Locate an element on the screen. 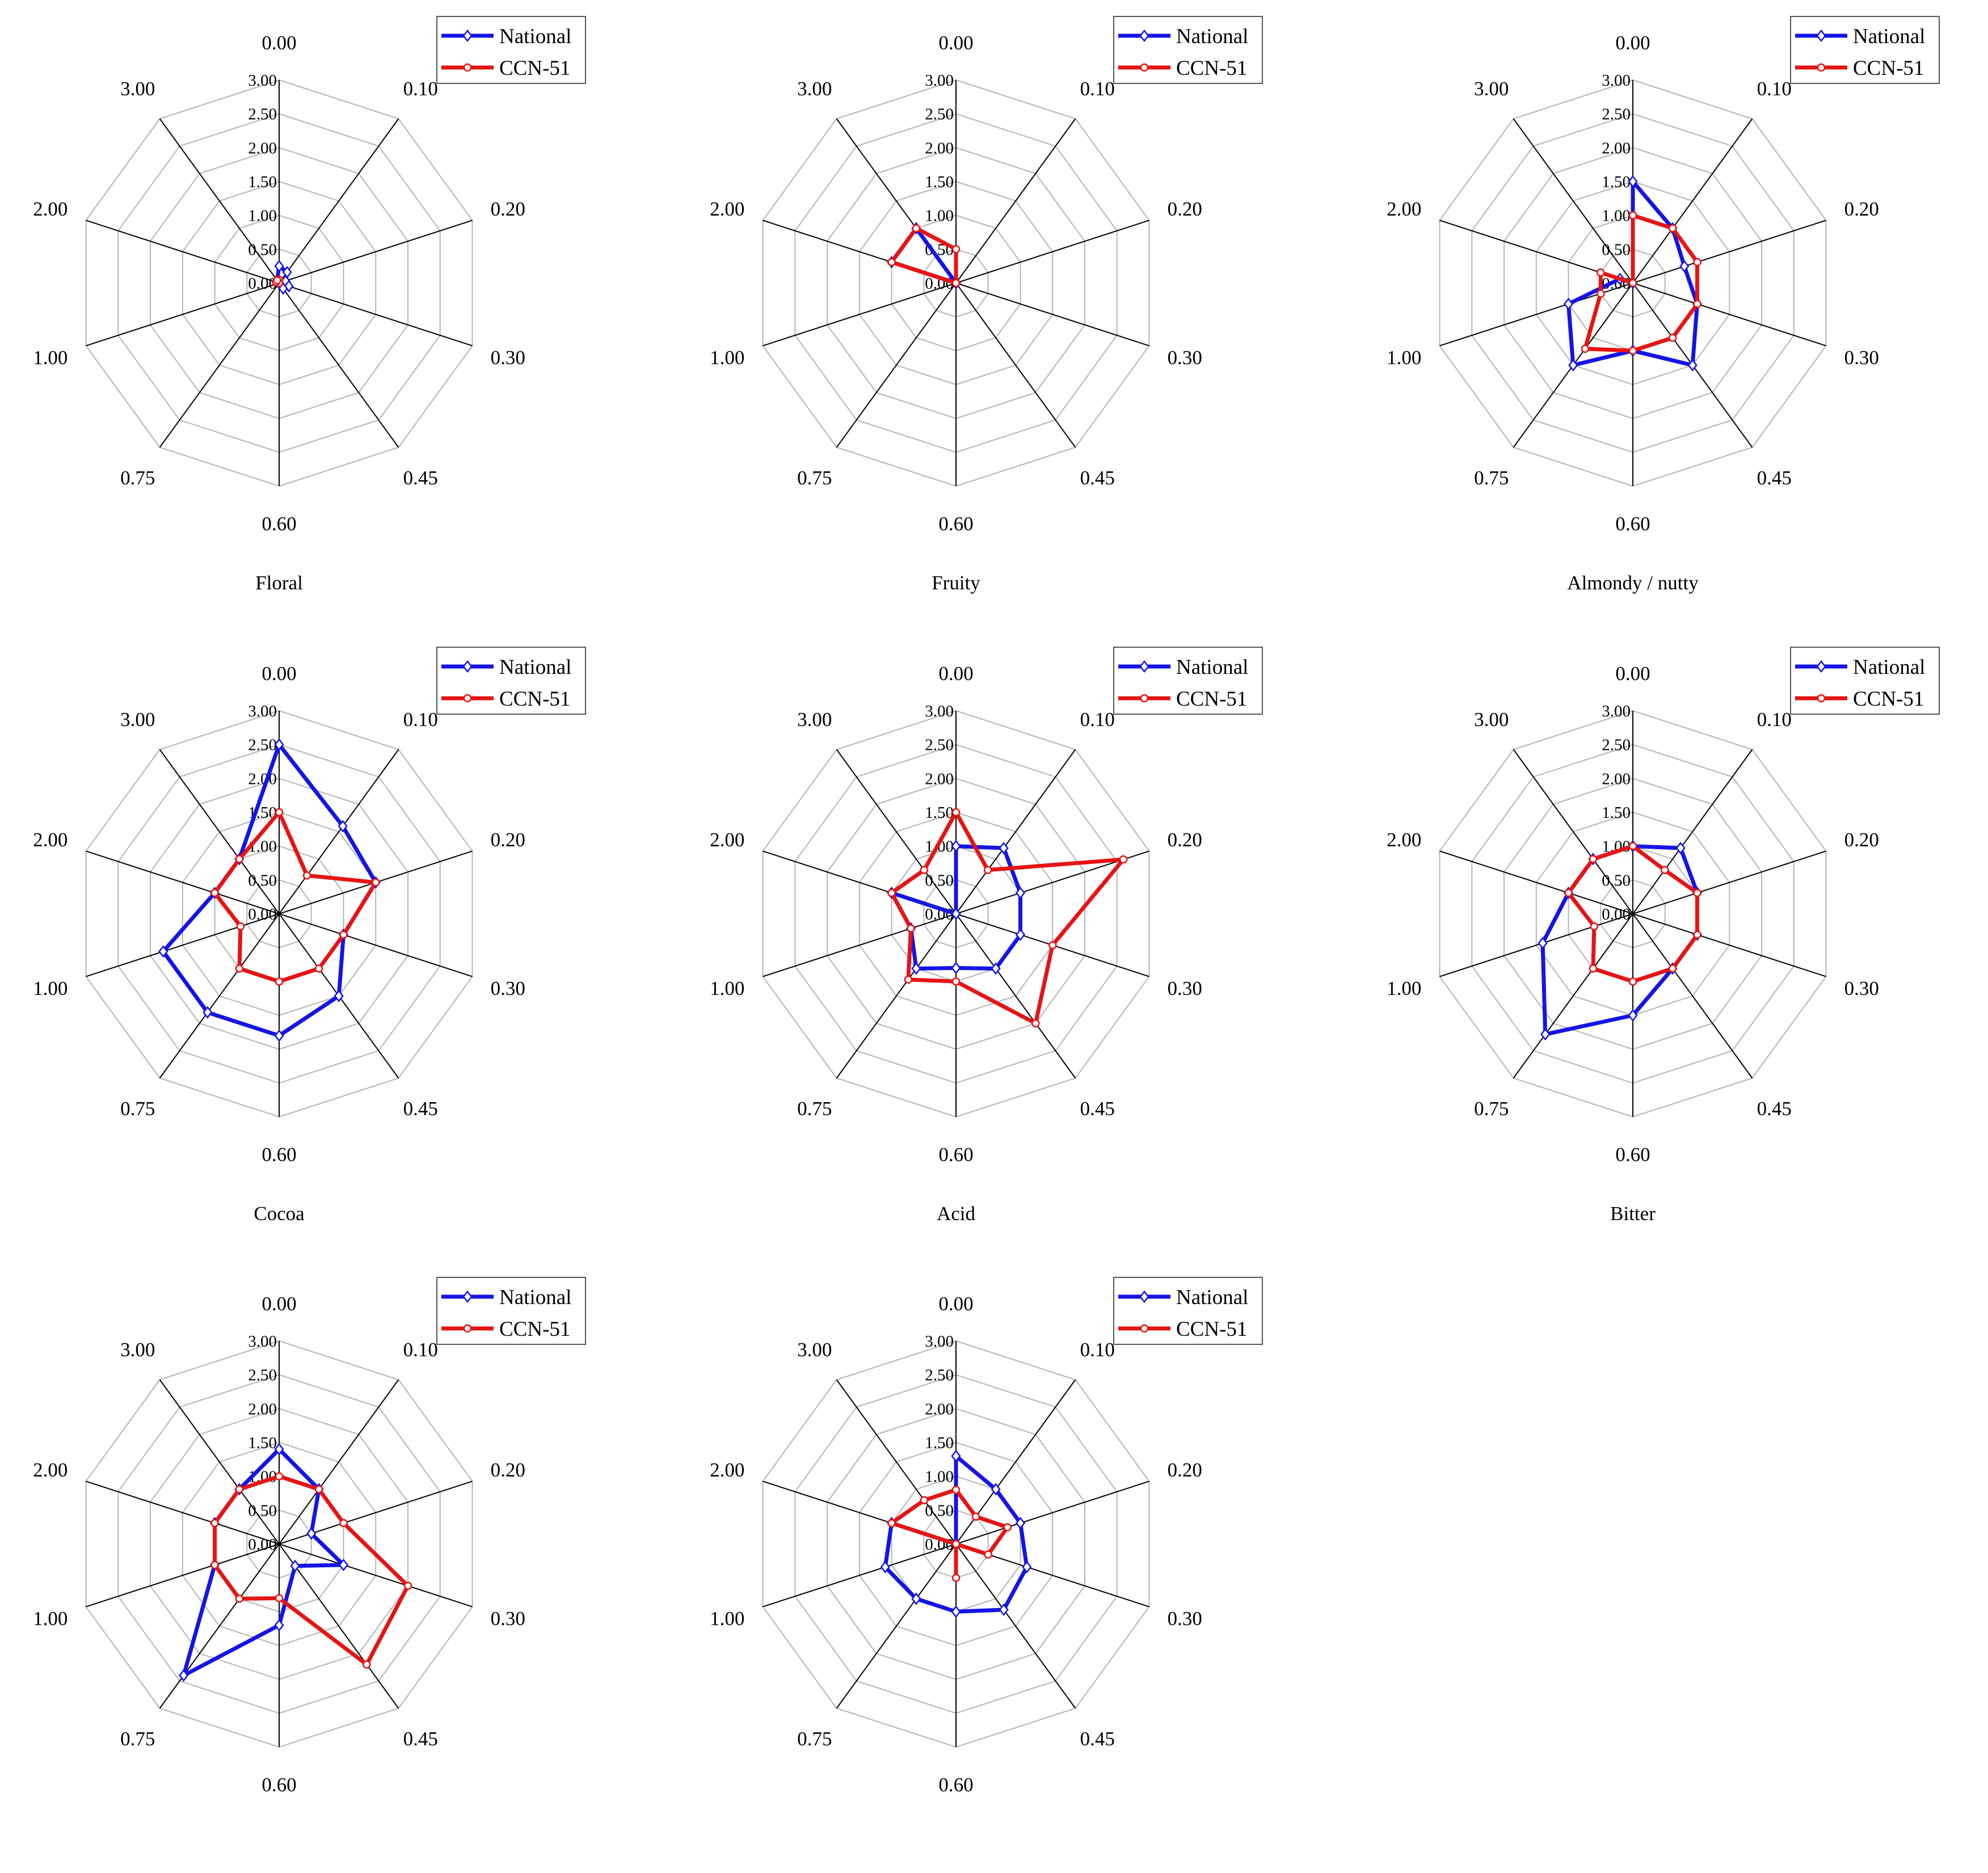 This screenshot has height=1873, width=1988. category-label: 0.60 is located at coordinates (1632, 1155).